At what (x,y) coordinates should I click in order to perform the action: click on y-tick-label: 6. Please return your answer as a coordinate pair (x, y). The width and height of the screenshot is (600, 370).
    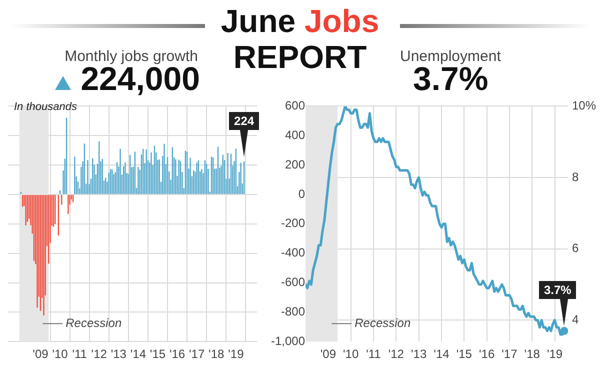
    Looking at the image, I should click on (575, 248).